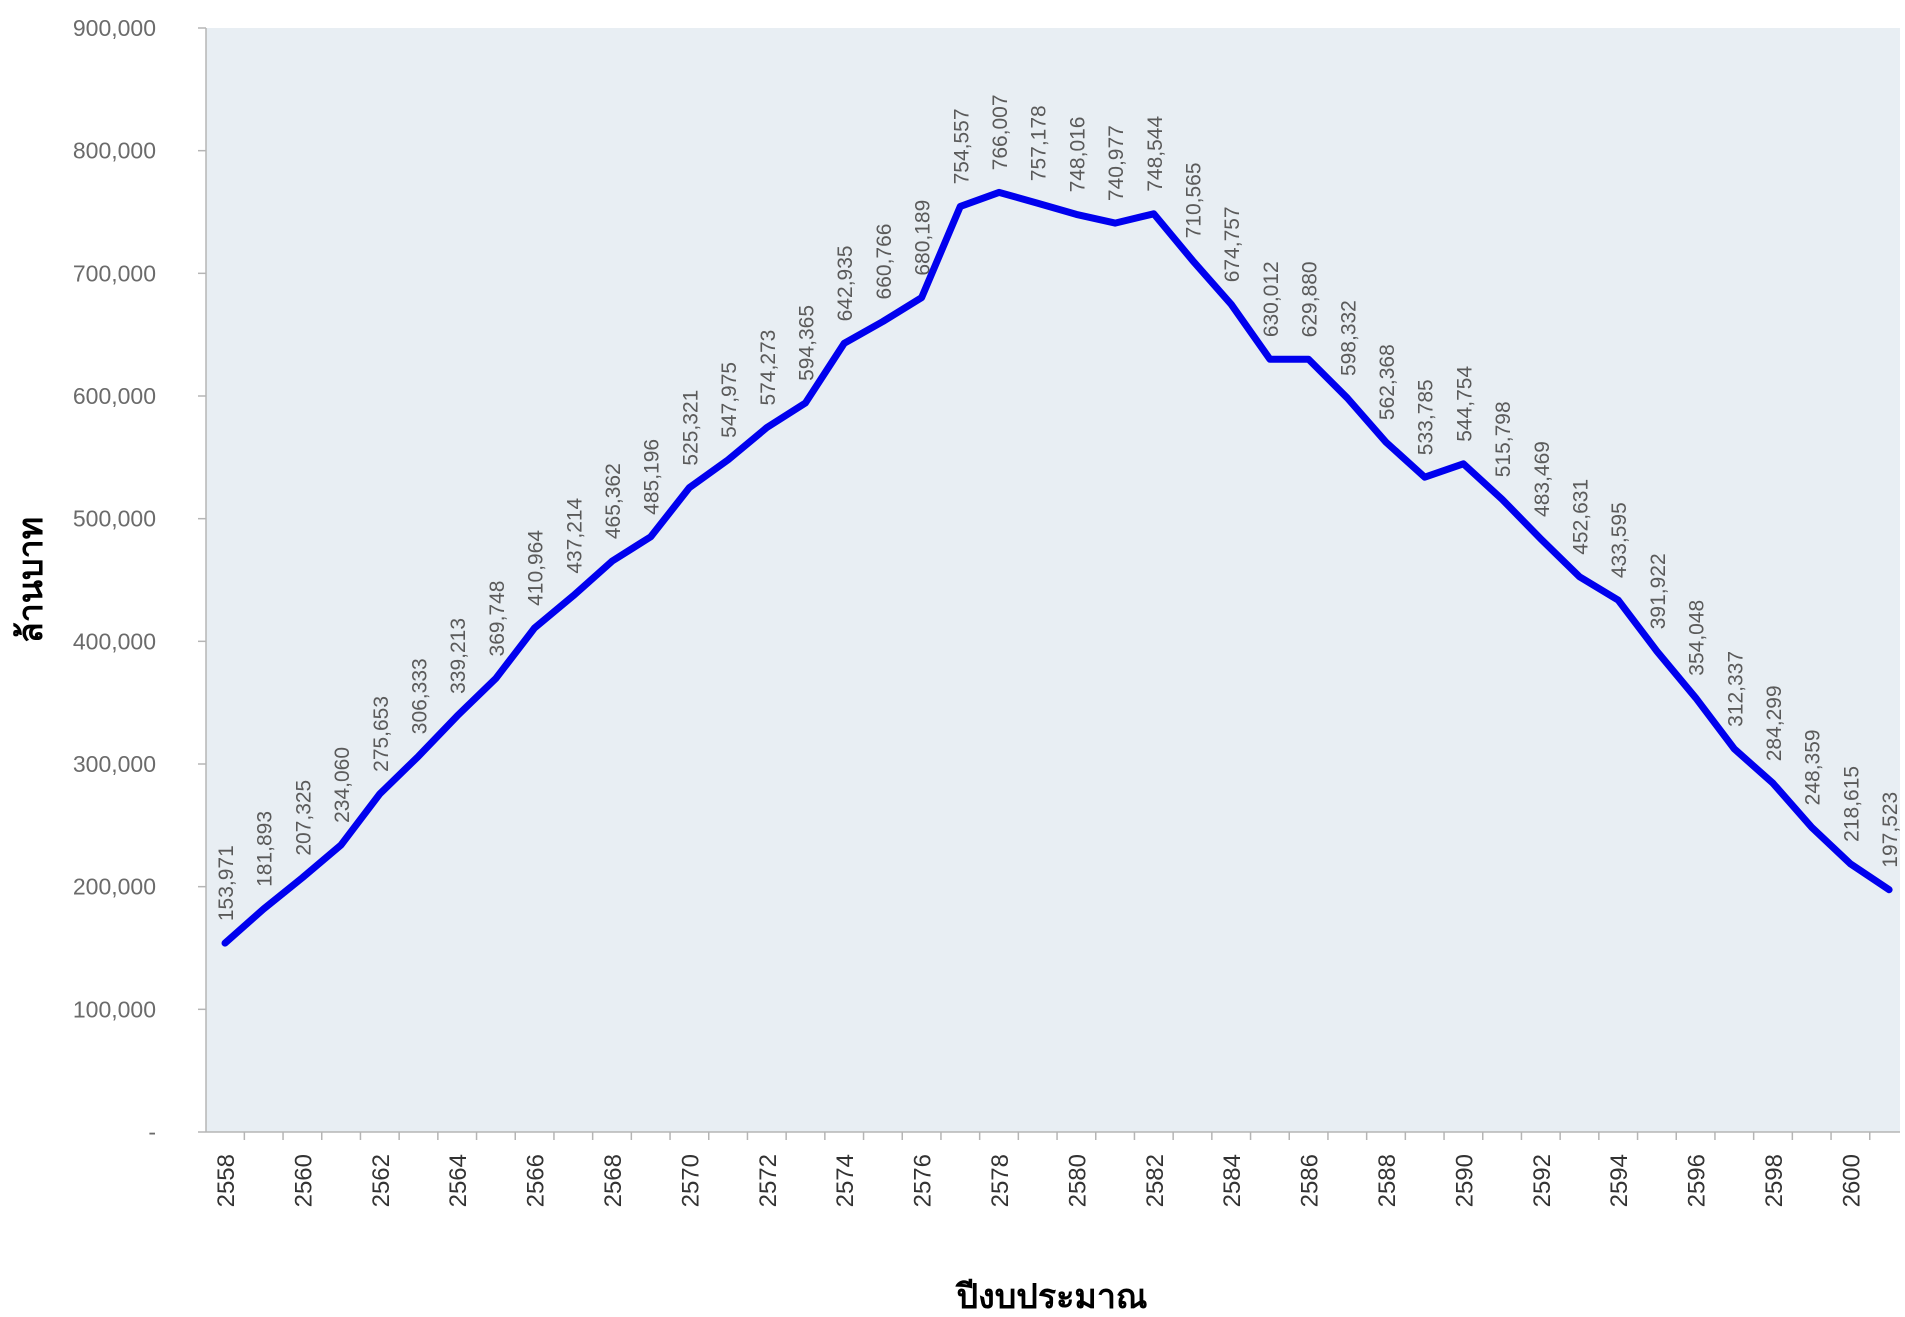  What do you see at coordinates (31, 580) in the screenshot?
I see `y-axis-title: ล้านบาท` at bounding box center [31, 580].